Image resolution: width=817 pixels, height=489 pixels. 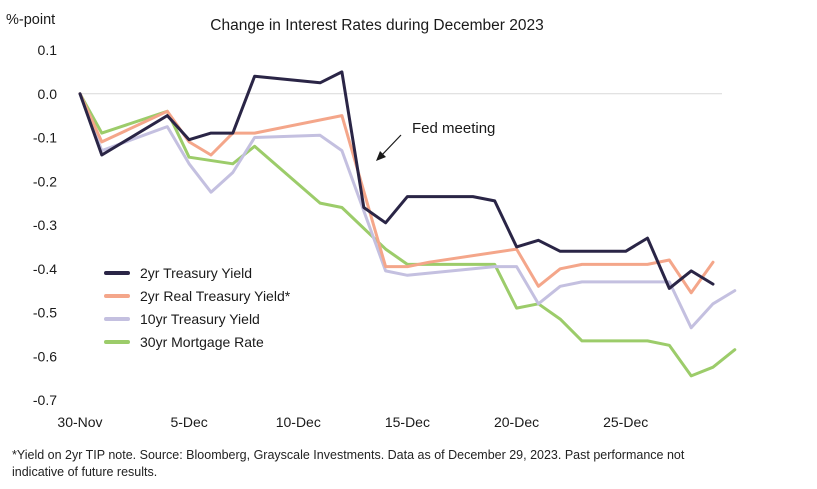 I want to click on legend-label: 2yr Treasury Yield, so click(x=196, y=273).